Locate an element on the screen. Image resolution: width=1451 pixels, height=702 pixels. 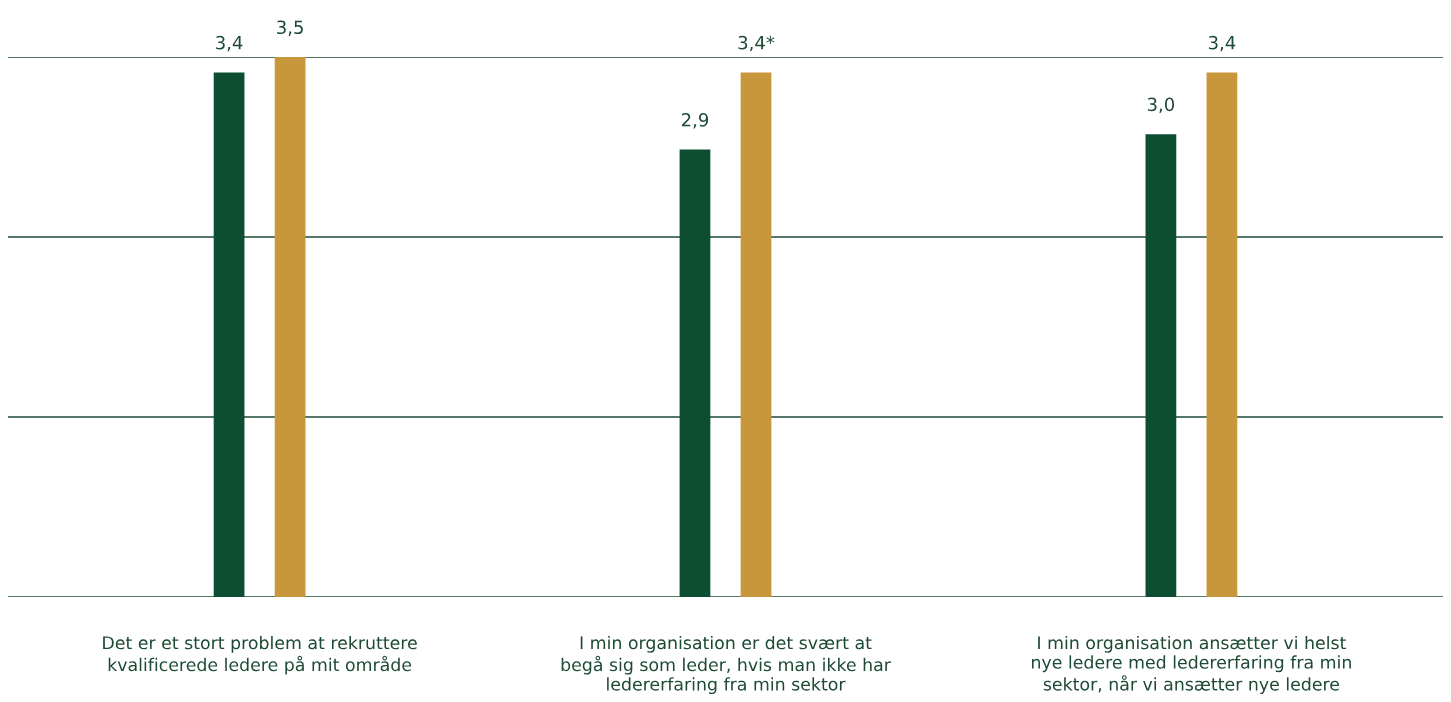
data-label: 3,4* is located at coordinates (756, 43).